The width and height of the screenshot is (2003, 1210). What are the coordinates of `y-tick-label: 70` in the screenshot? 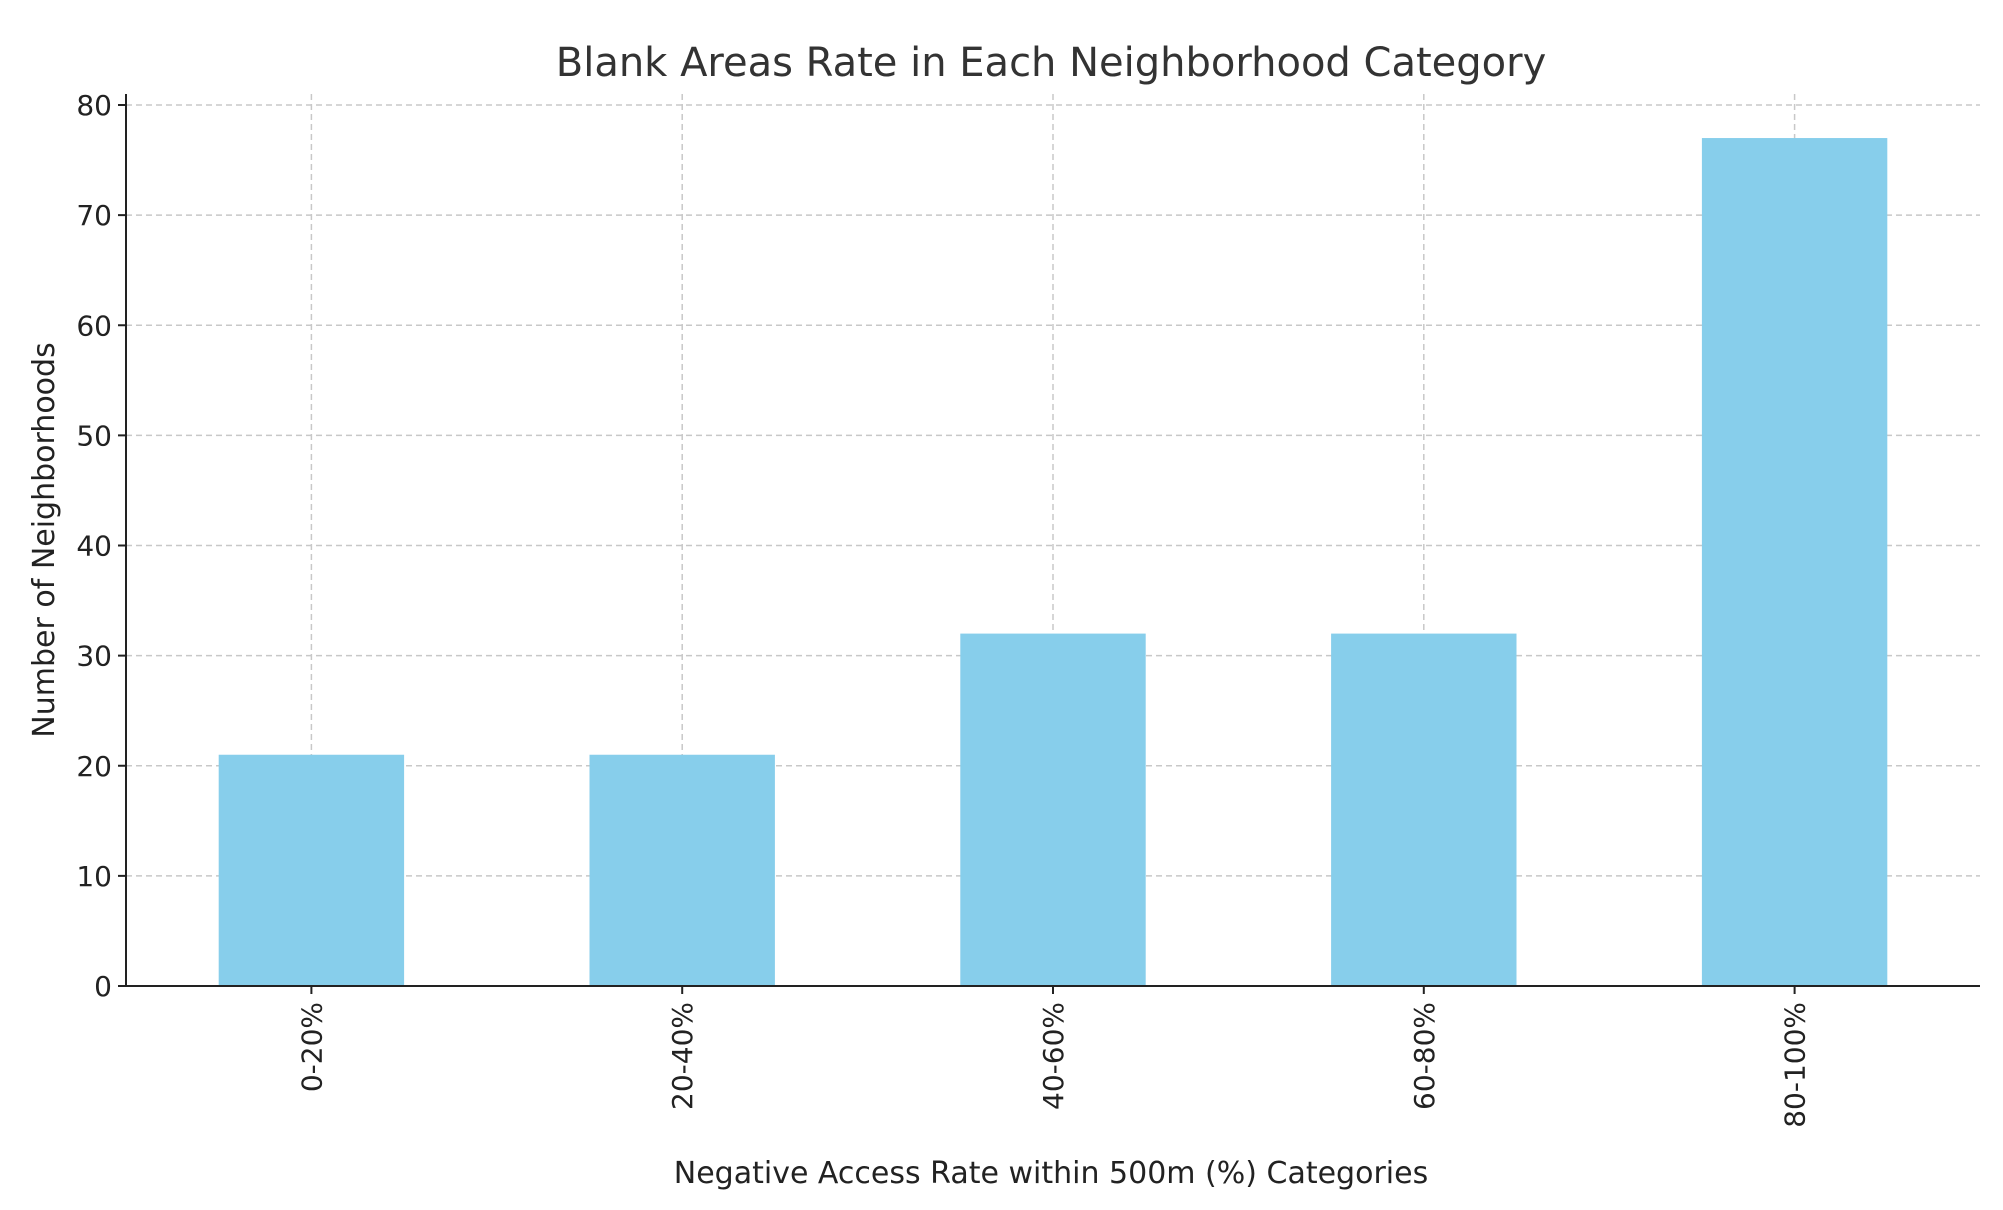 It's located at (94, 215).